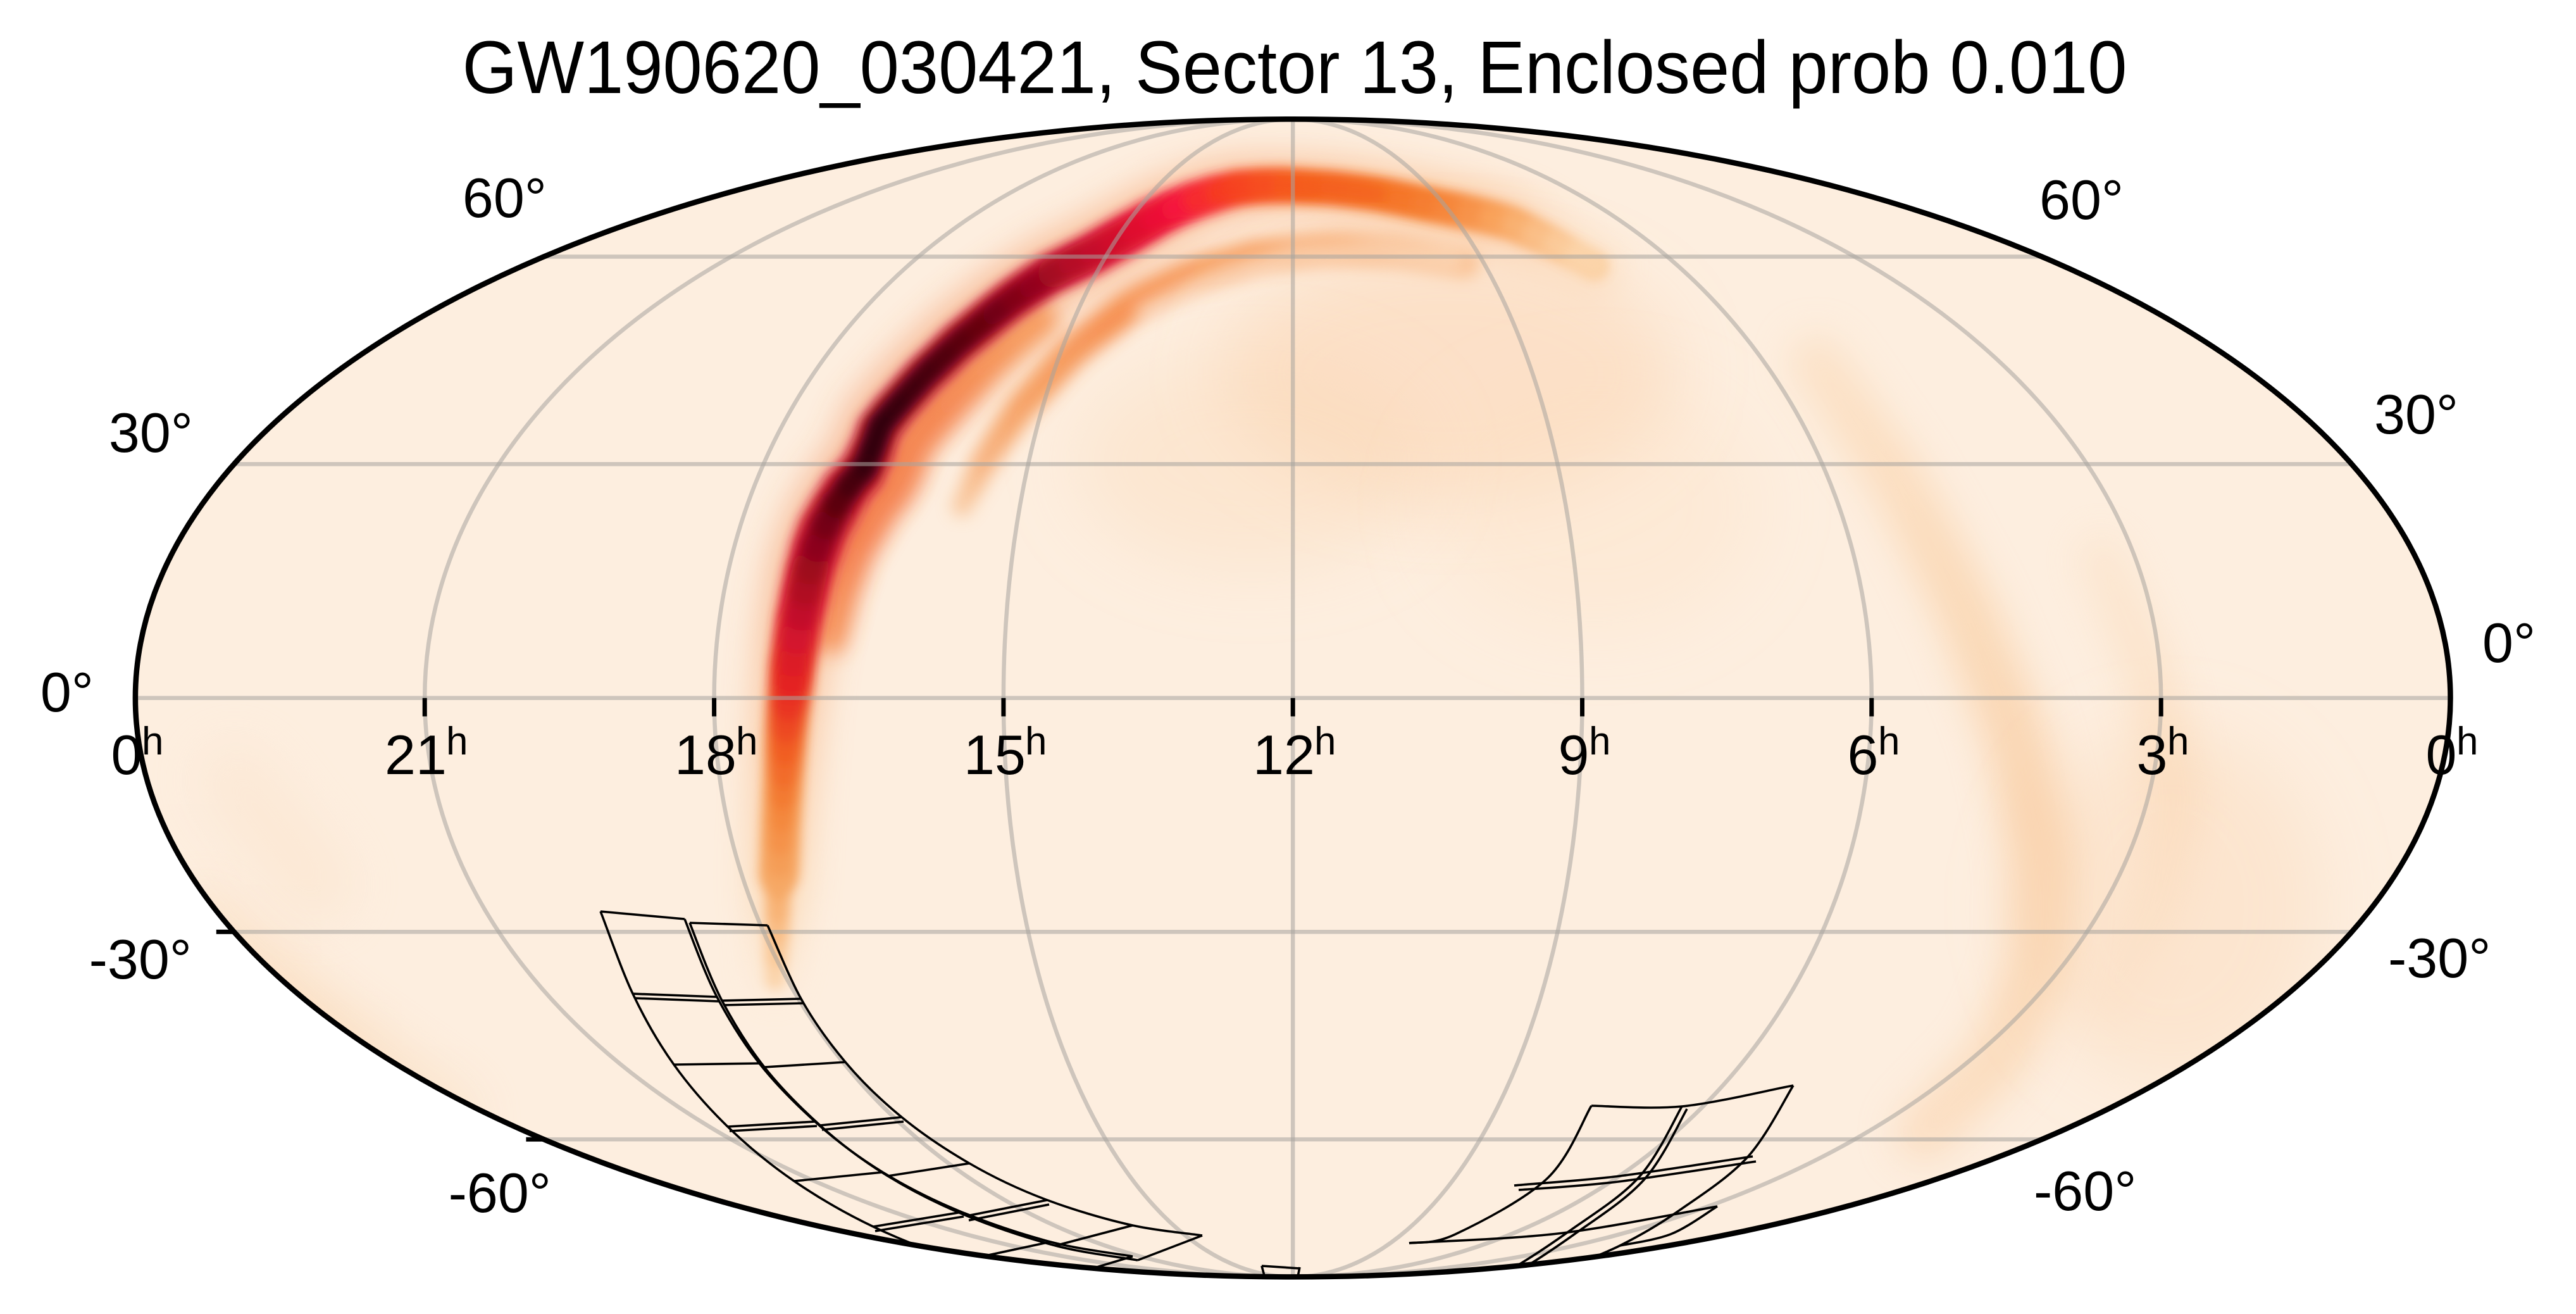 This screenshot has width=2576, height=1314. Describe the element at coordinates (995, 754) in the screenshot. I see `svg-text: 15` at that location.